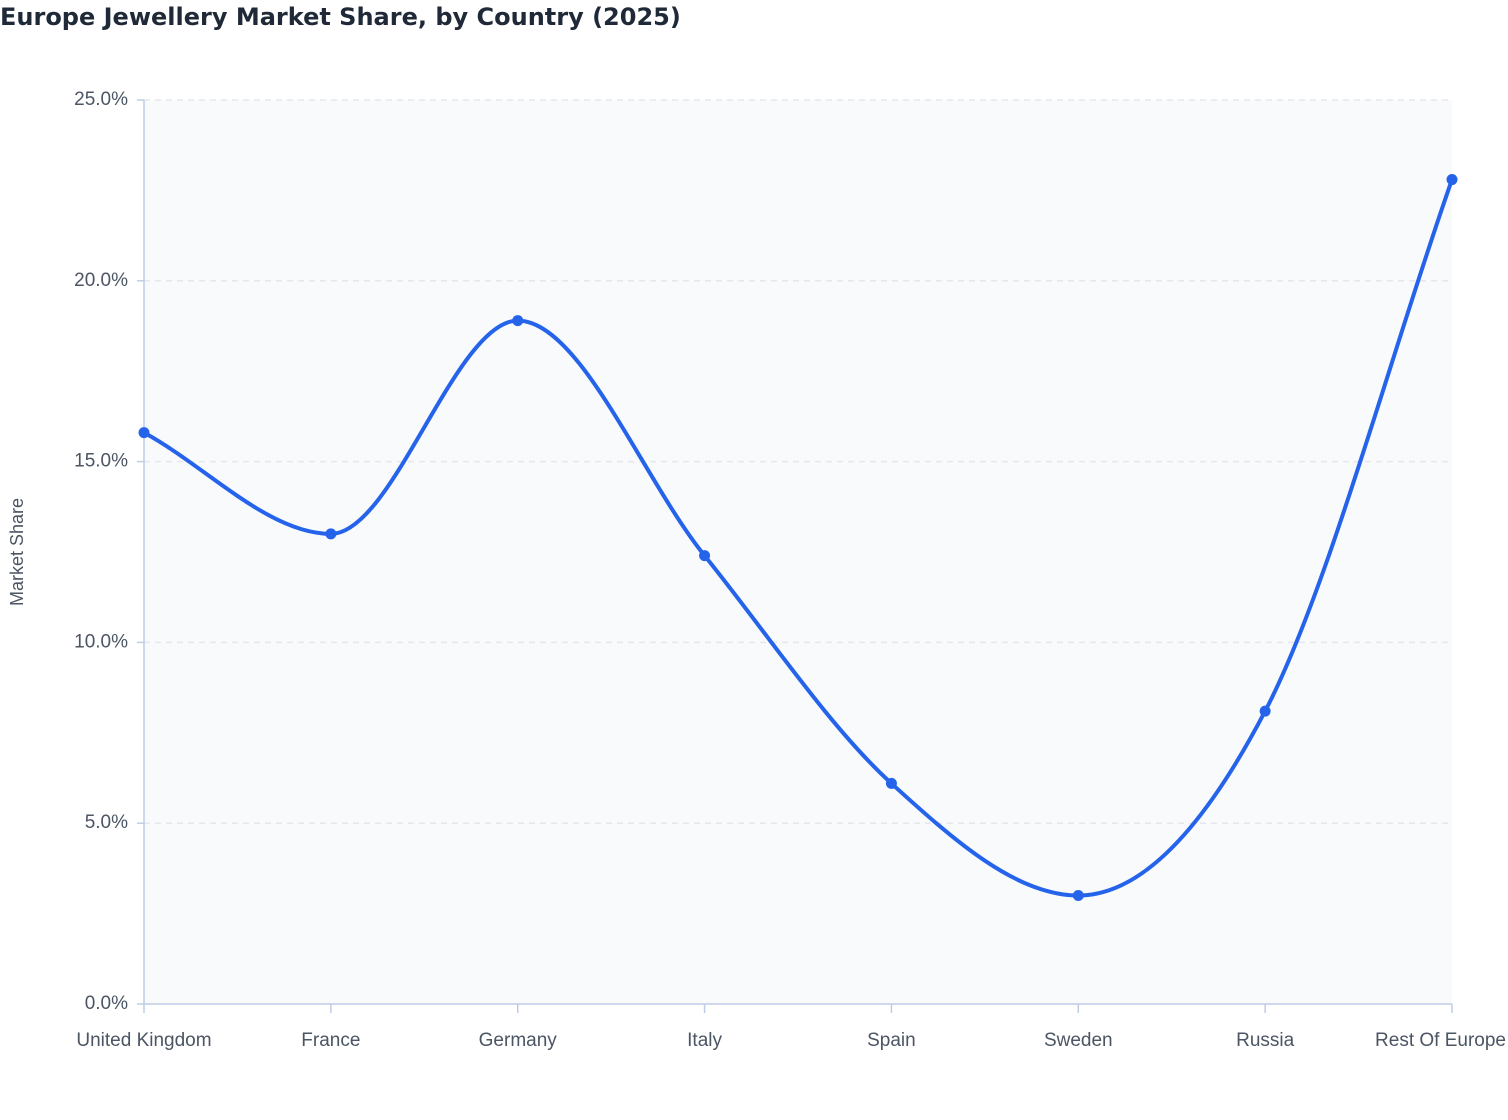  What do you see at coordinates (101, 280) in the screenshot?
I see `y-tick-label: 20.0%` at bounding box center [101, 280].